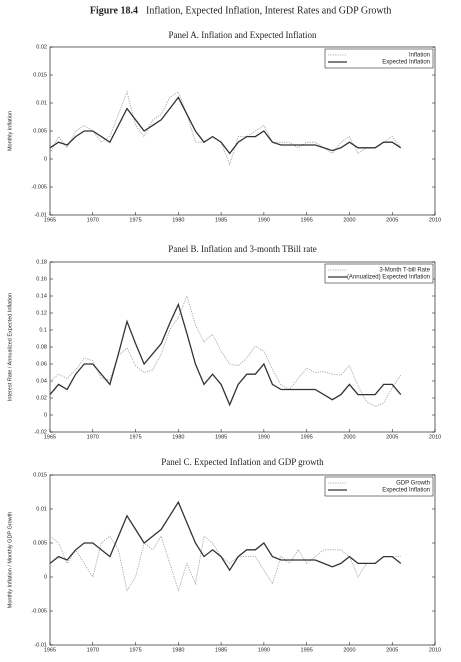  Describe the element at coordinates (40, 432) in the screenshot. I see `y-tick-label: -0.02` at that location.